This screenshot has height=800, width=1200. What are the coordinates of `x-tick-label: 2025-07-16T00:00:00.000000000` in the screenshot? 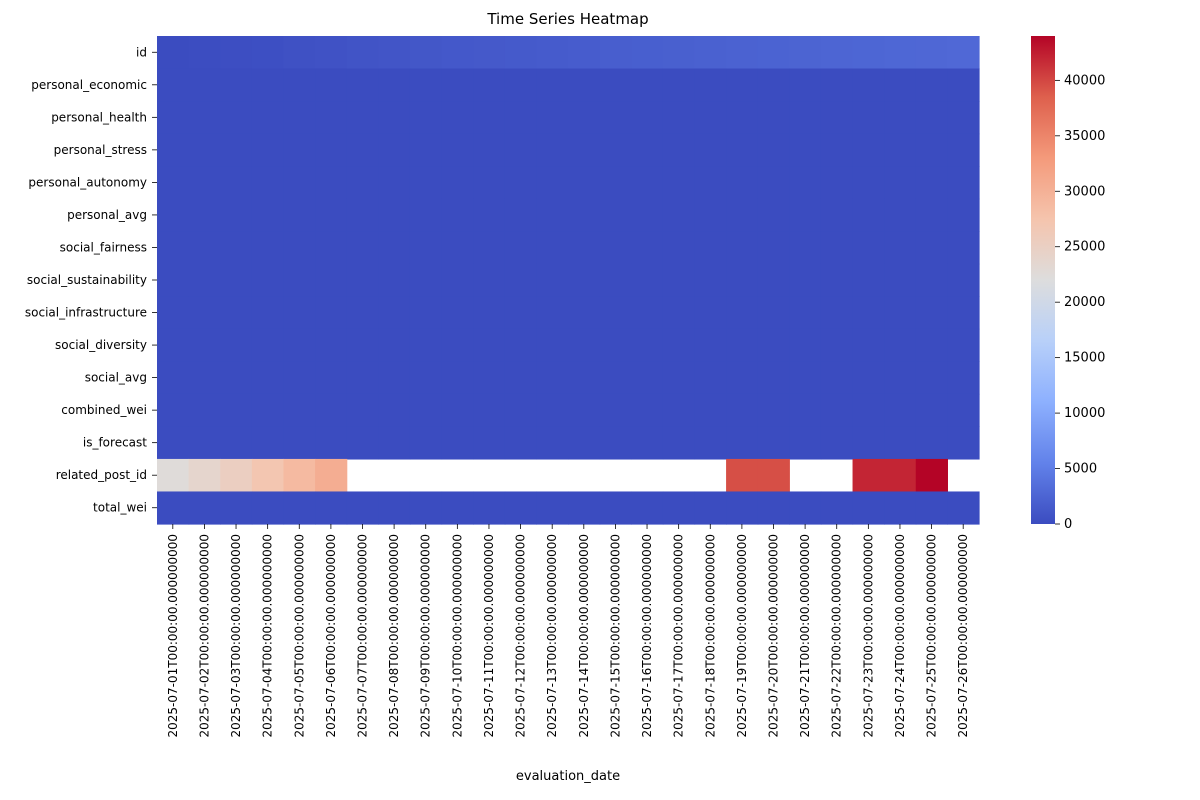 It's located at (647, 636).